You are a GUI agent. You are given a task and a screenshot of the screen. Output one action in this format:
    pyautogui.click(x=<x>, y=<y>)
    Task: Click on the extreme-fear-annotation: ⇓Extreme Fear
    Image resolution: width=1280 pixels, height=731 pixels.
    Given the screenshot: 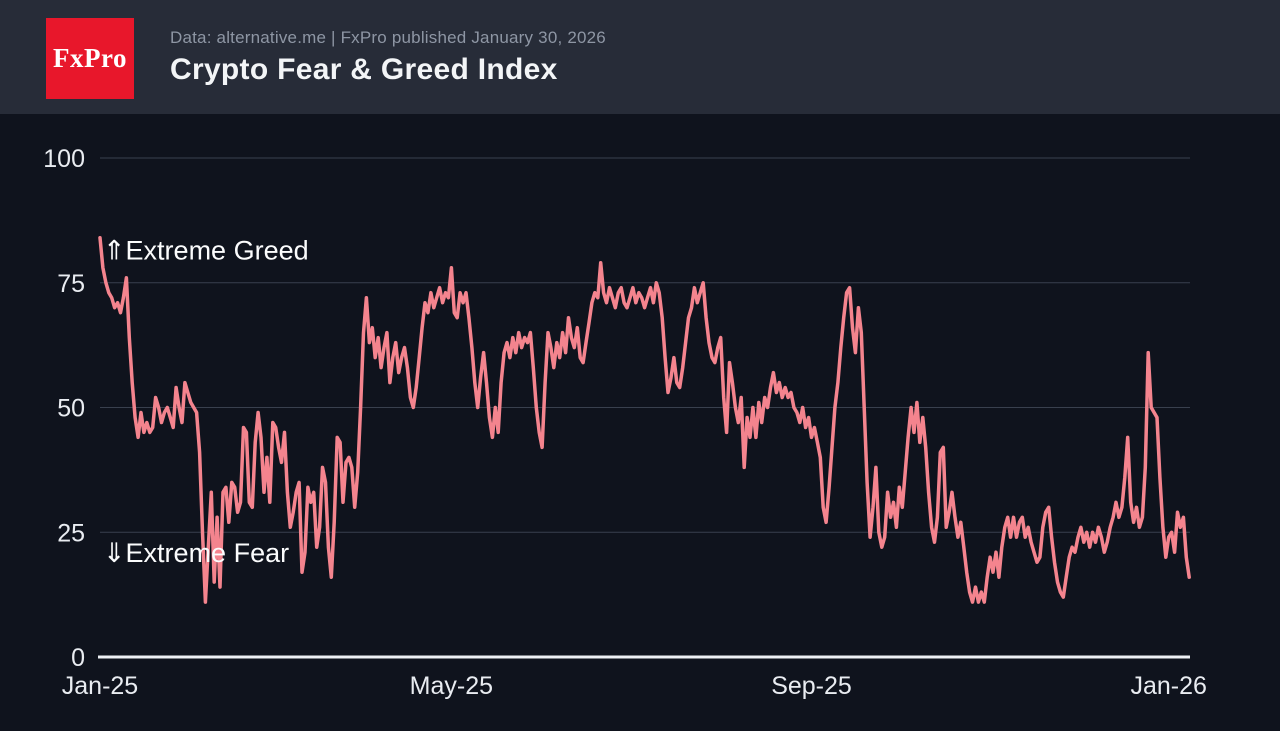 What is the action you would take?
    pyautogui.click(x=196, y=553)
    